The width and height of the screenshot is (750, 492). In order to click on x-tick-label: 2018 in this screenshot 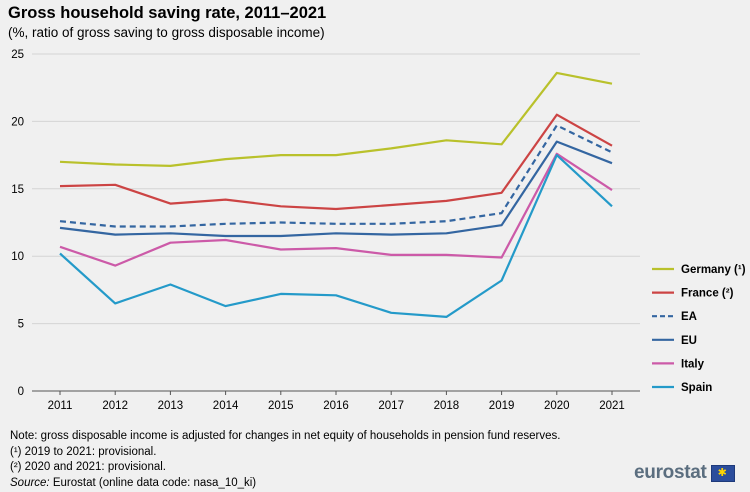, I will do `click(447, 406)`.